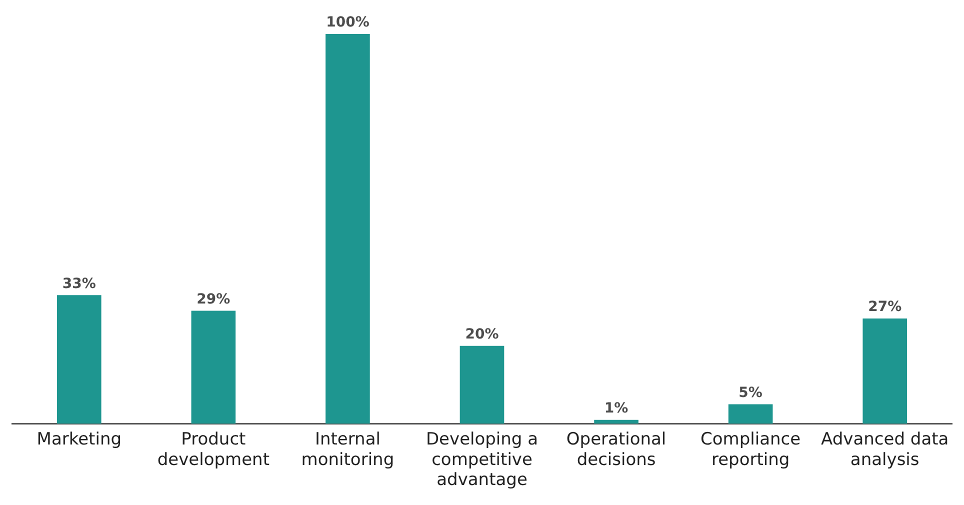 This screenshot has width=964, height=505. Describe the element at coordinates (213, 449) in the screenshot. I see `x-tick-label: Product development` at that location.